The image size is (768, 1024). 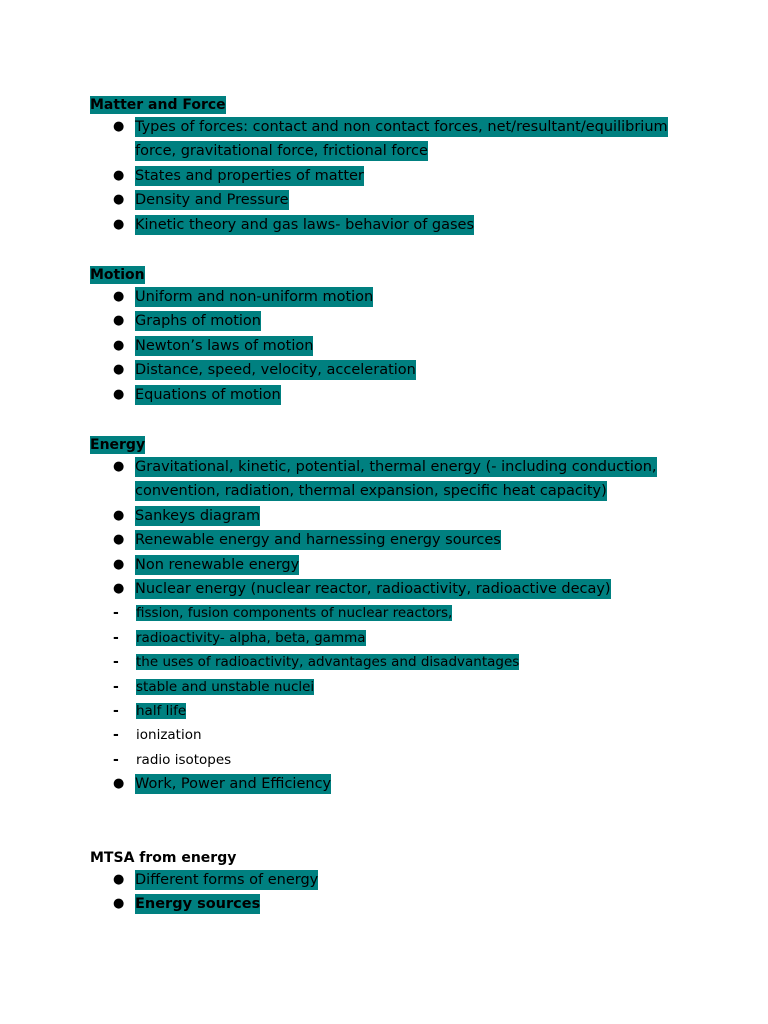 I want to click on section-heading: Motion, so click(x=117, y=275).